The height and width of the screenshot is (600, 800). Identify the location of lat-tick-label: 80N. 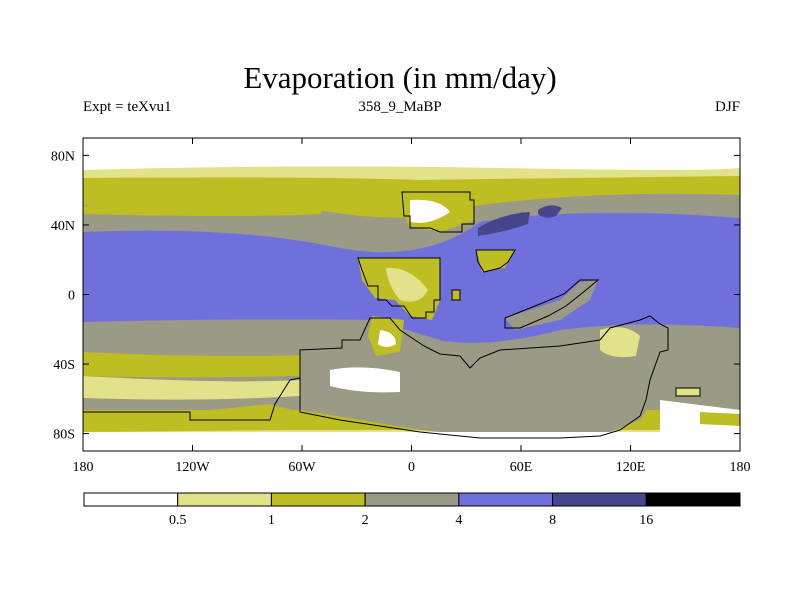
(63, 156).